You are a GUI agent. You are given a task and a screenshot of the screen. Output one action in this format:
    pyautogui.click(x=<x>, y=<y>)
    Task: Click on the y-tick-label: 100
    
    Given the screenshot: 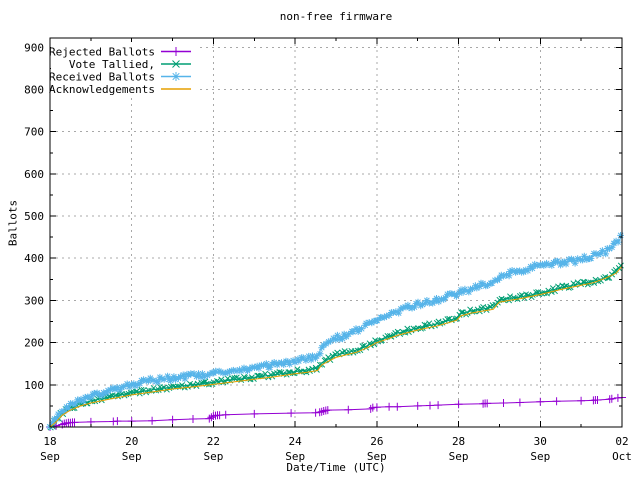 What is the action you would take?
    pyautogui.click(x=34, y=385)
    